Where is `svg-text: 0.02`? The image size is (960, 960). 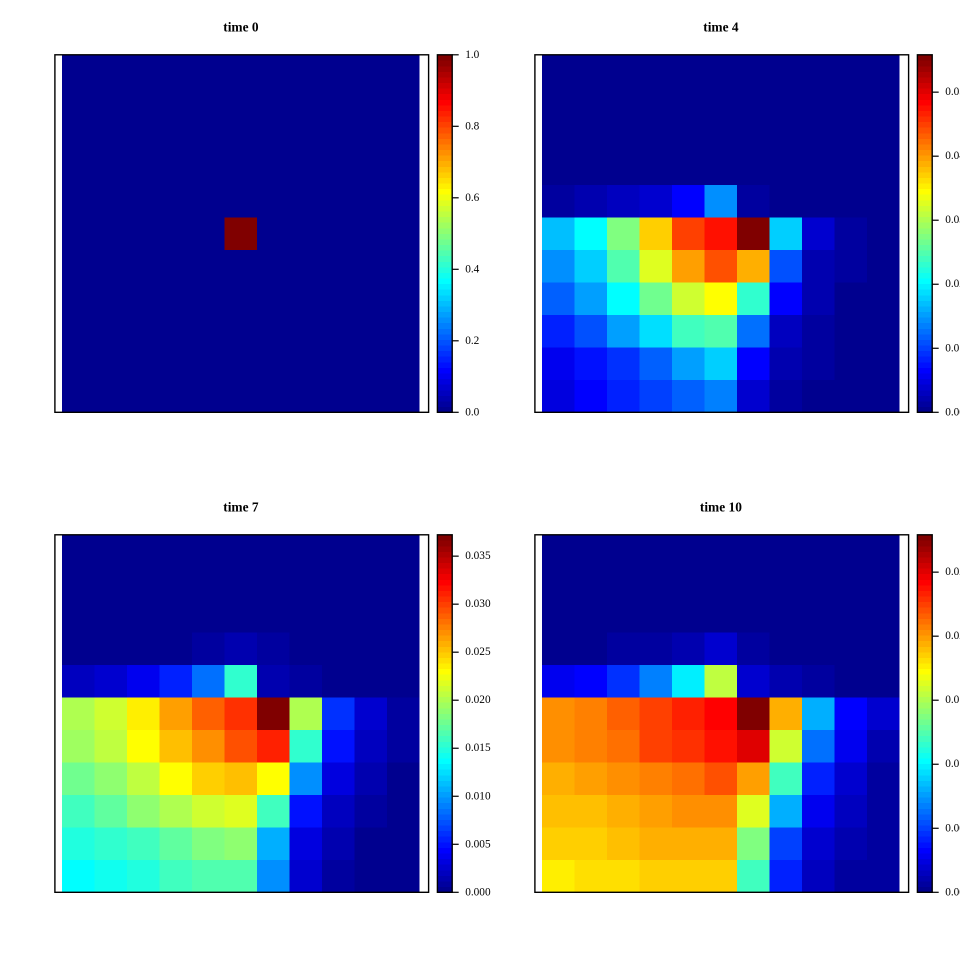 svg-text: 0.02 is located at coordinates (952, 284).